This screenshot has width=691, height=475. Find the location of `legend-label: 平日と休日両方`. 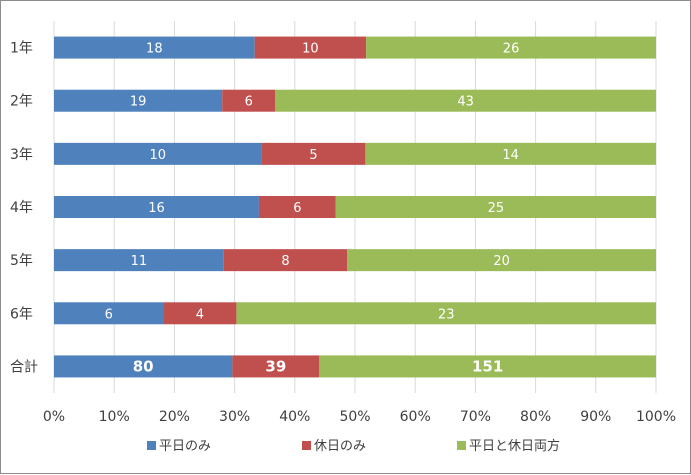

legend-label: 平日と休日両方 is located at coordinates (514, 446).